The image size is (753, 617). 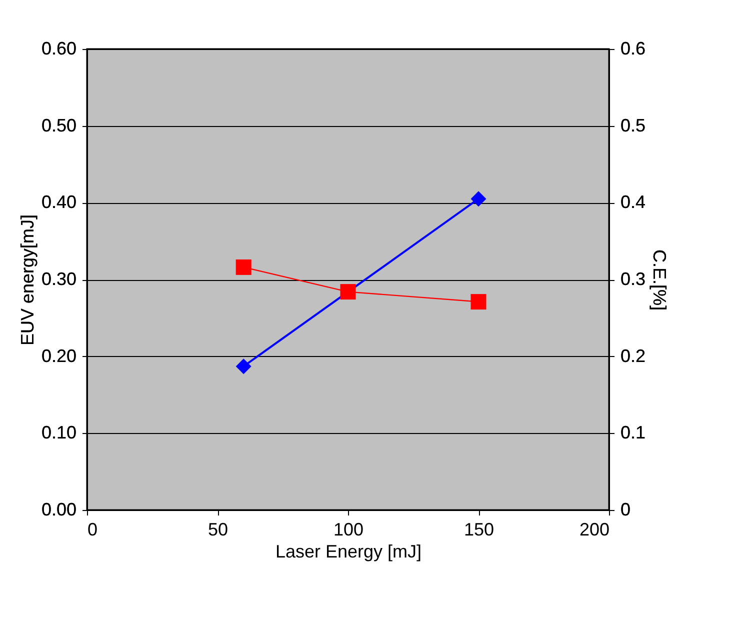 I want to click on y-tick-label: 0.40, so click(x=58, y=202).